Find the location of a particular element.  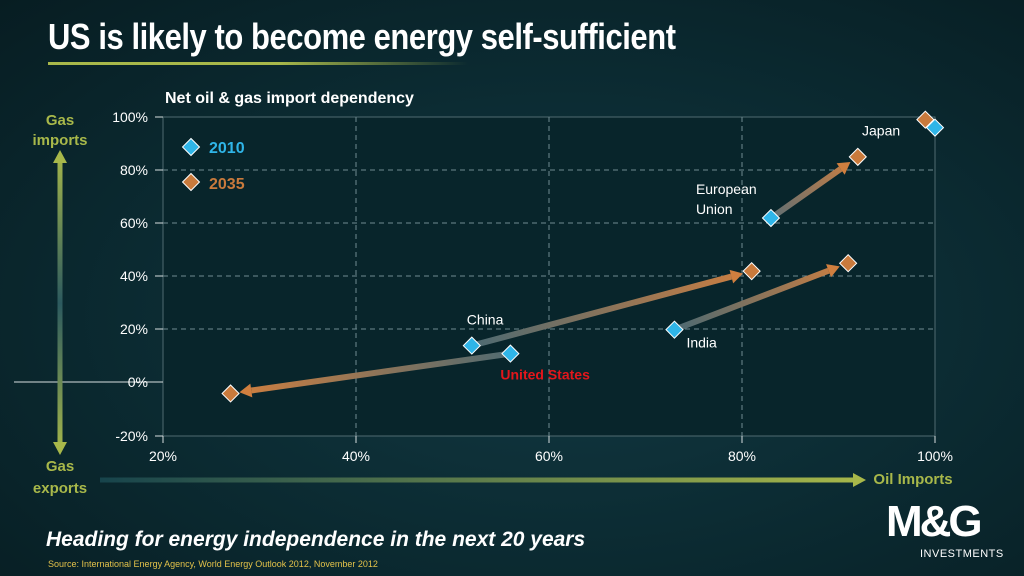

legend-item-2010: 2010 is located at coordinates (213, 147).